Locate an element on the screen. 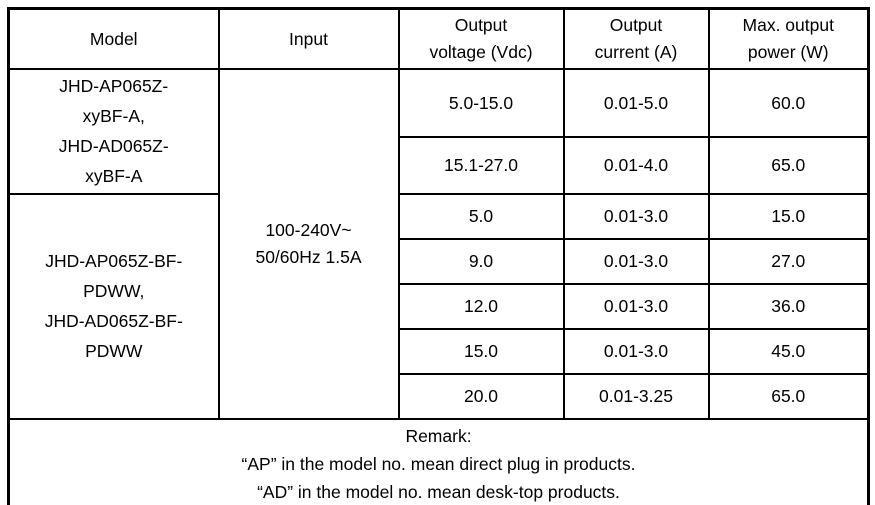 The image size is (875, 505). model-group-2-cell: JHD-AP065Z-BF- PDWW, JHD-AD065Z-BF- PDWW is located at coordinates (113, 307).